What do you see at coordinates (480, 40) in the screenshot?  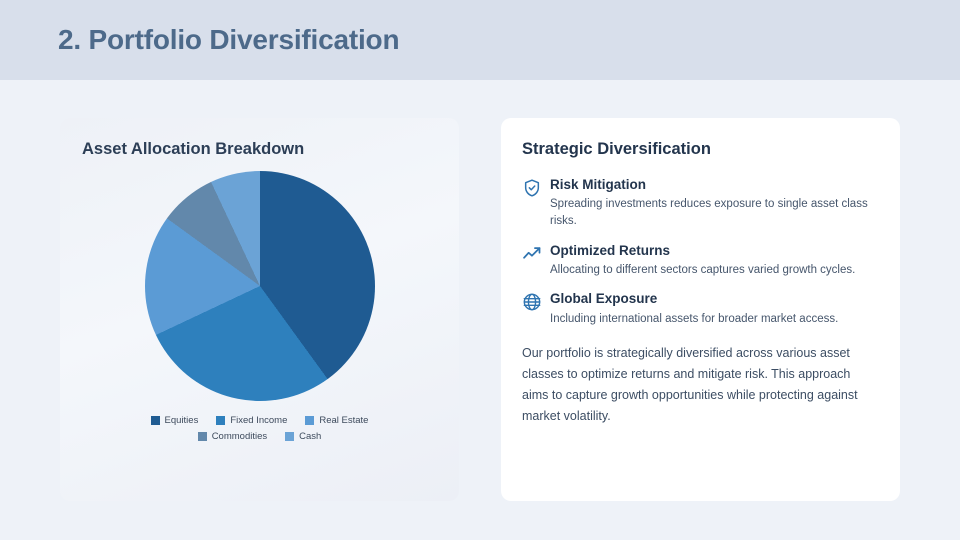 I see `slide-header: 2. Portfolio Diversification` at bounding box center [480, 40].